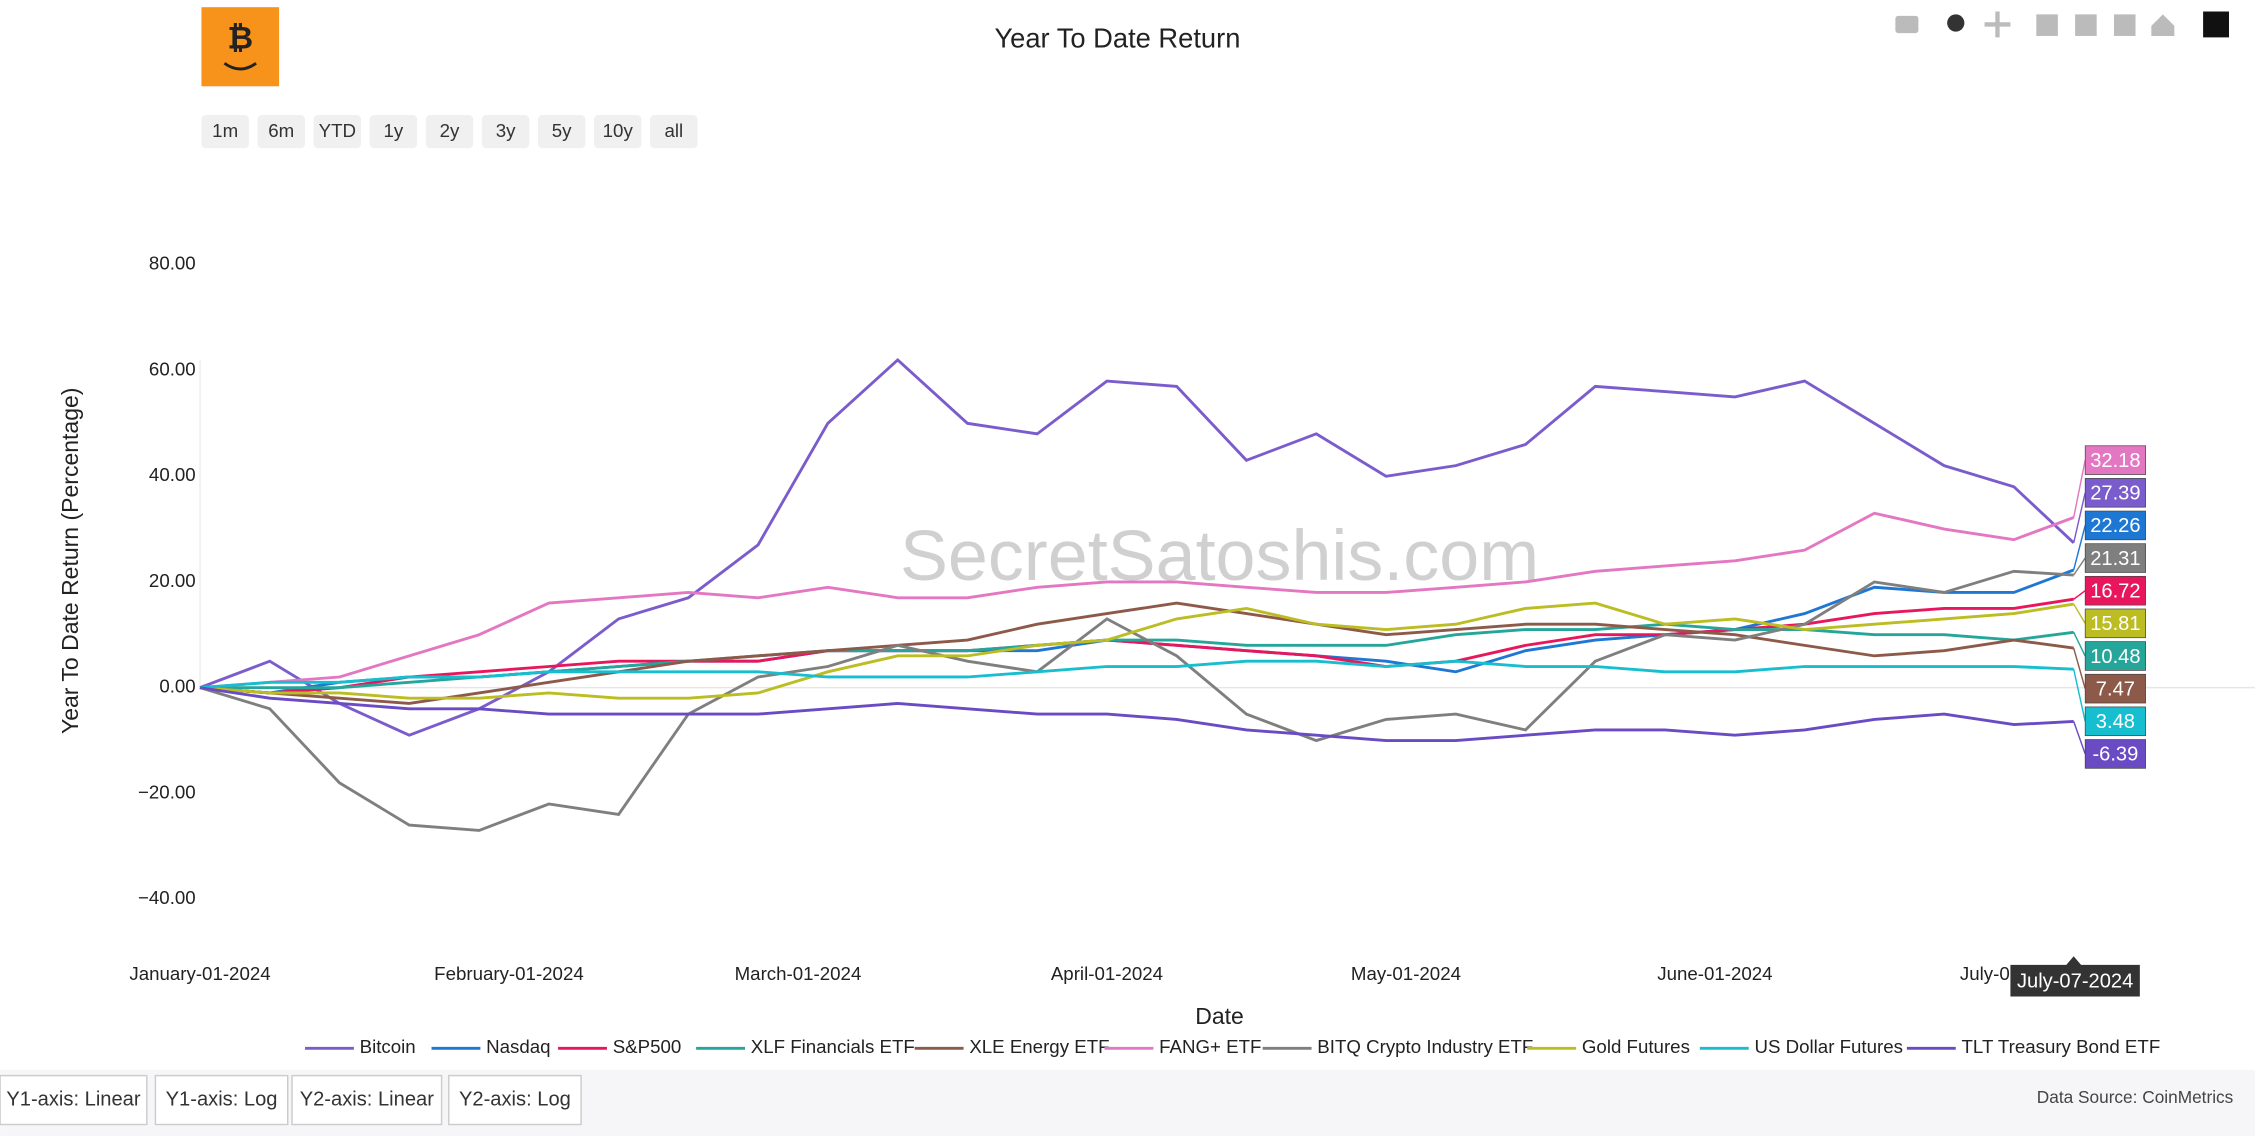  I want to click on y-tick-label: 40.00, so click(172, 474).